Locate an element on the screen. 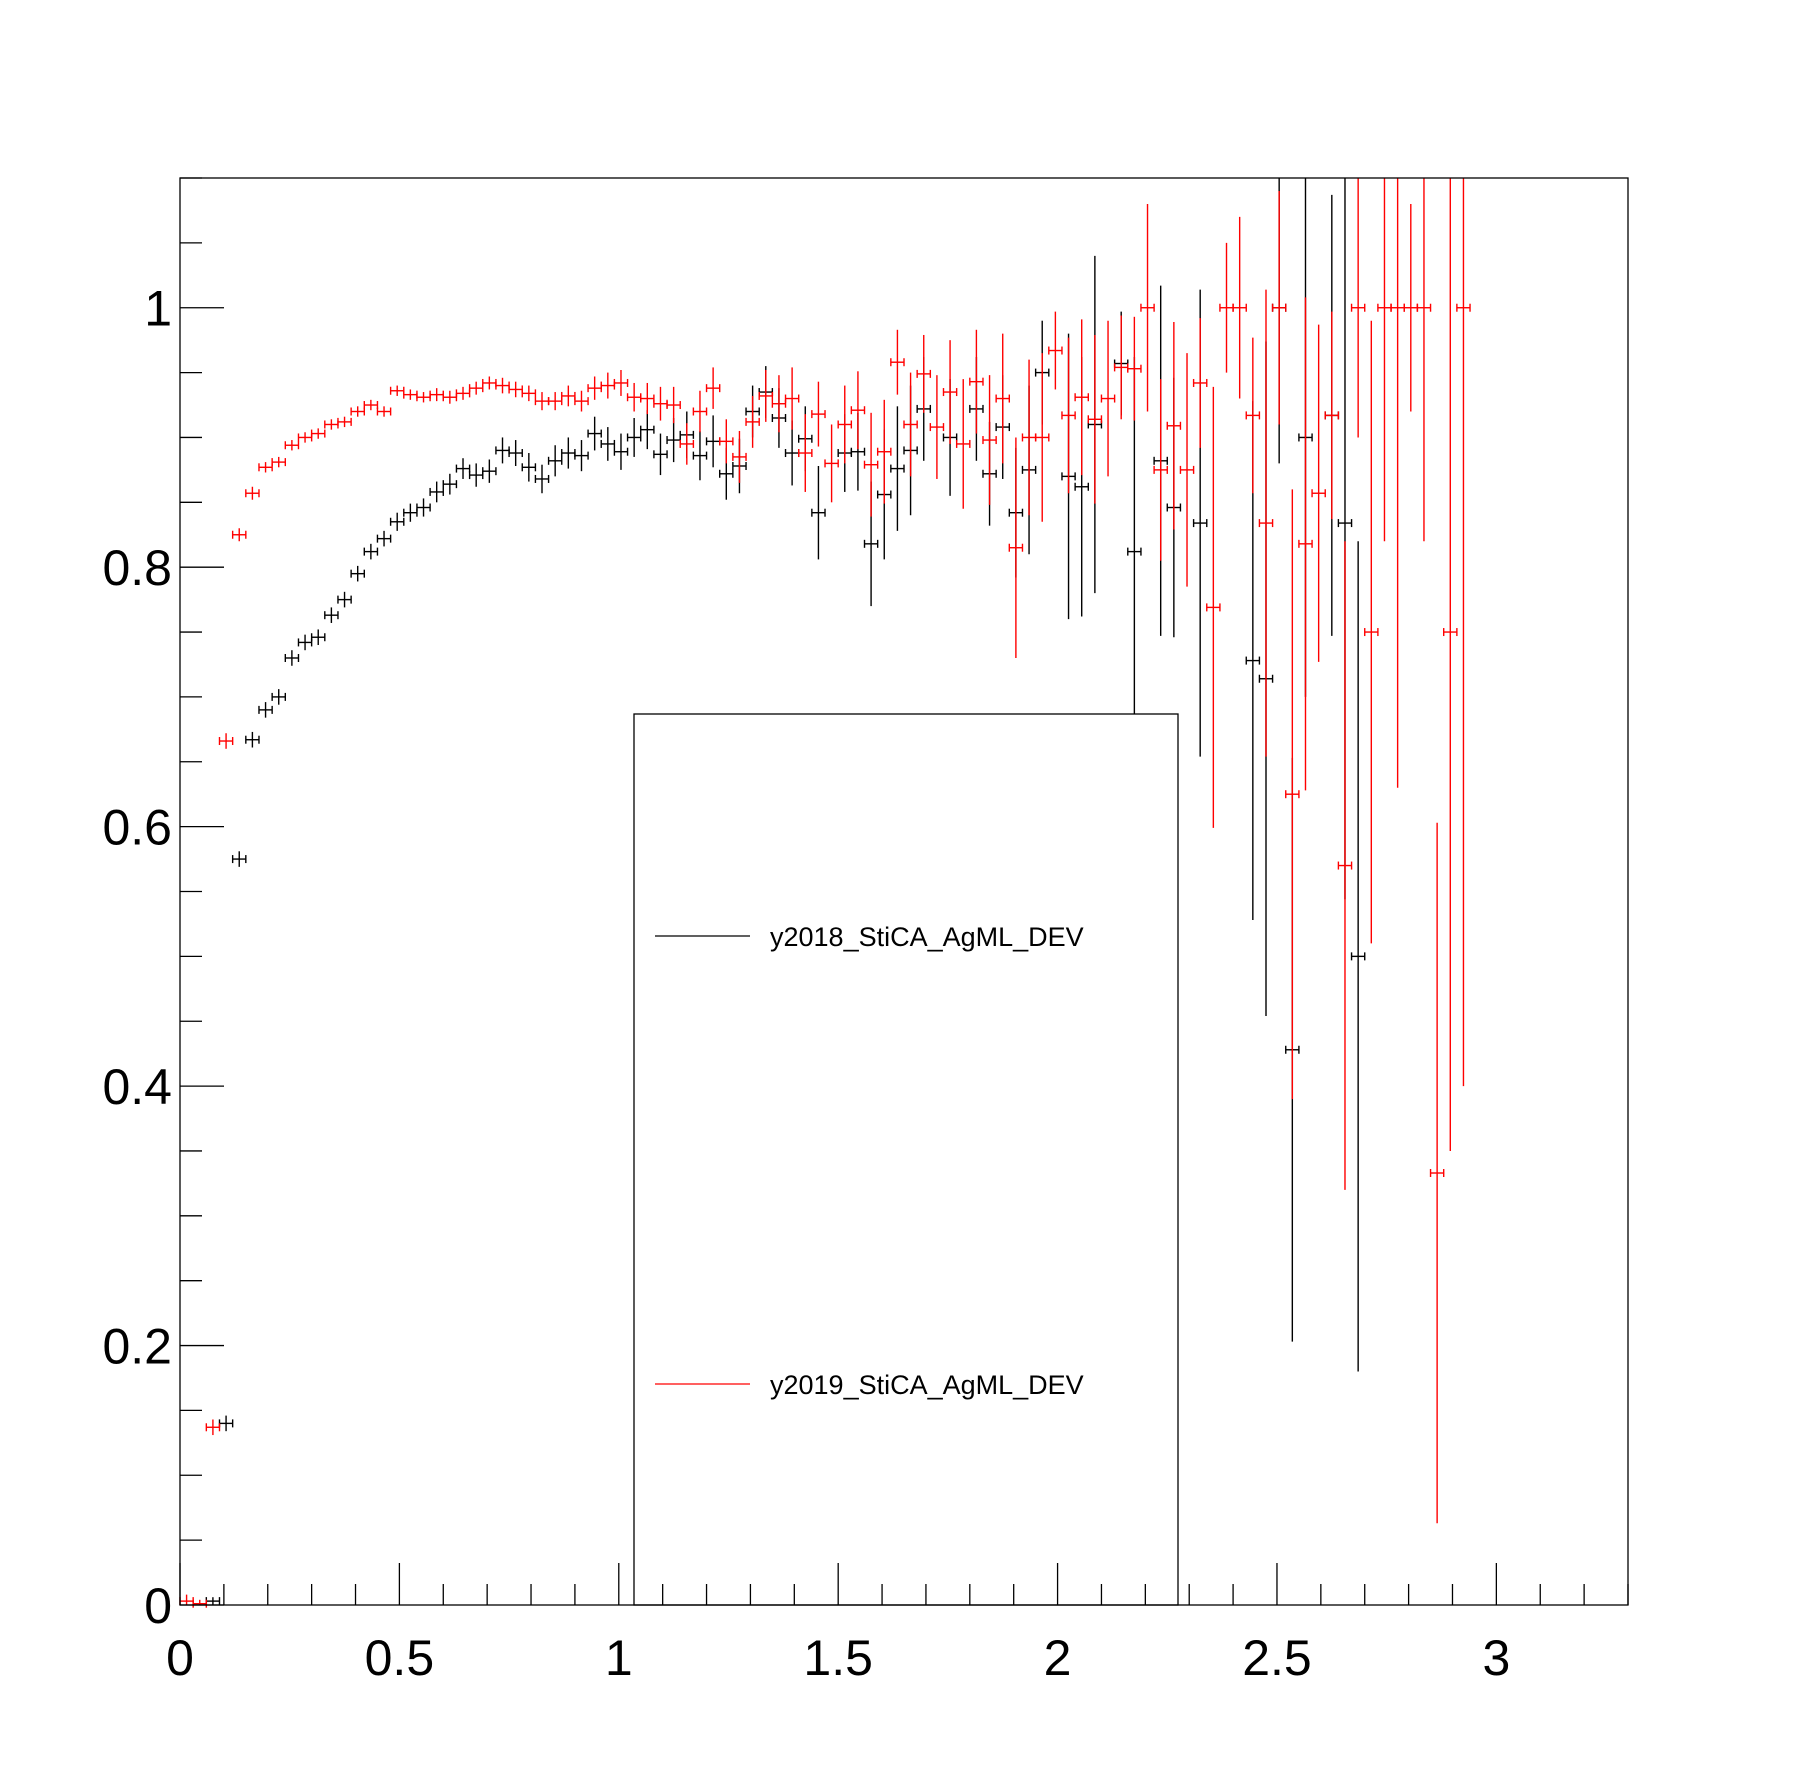  y-tick-label: 0.4 is located at coordinates (137, 1087).